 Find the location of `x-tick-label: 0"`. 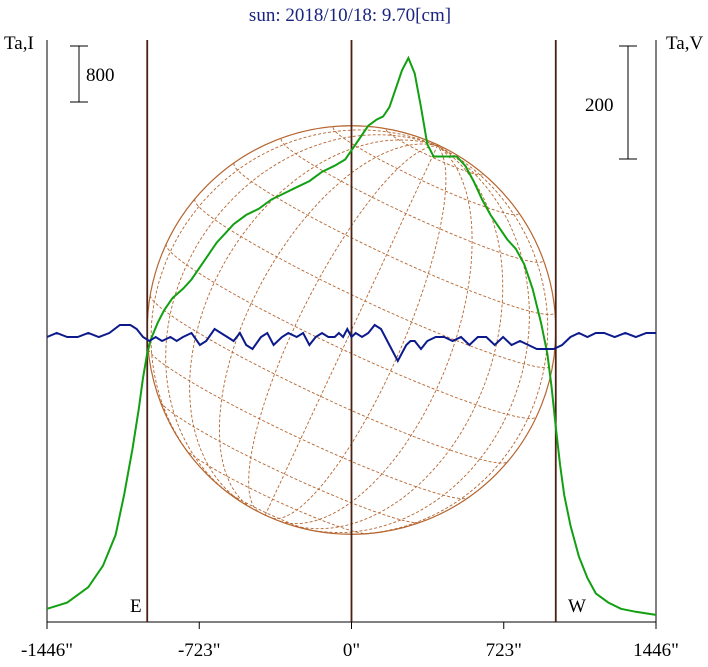

x-tick-label: 0" is located at coordinates (351, 650).